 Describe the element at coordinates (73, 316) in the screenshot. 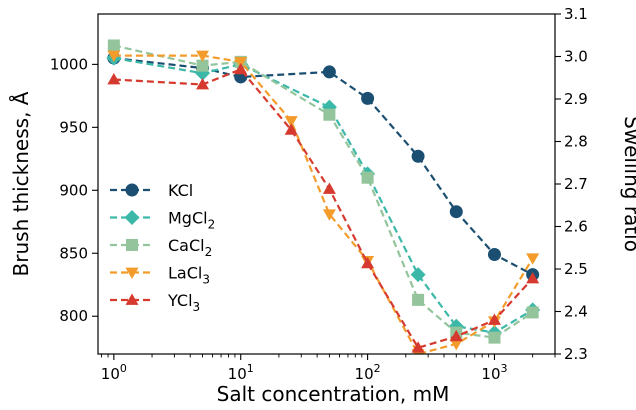

I see `y-tick-label: 800` at that location.